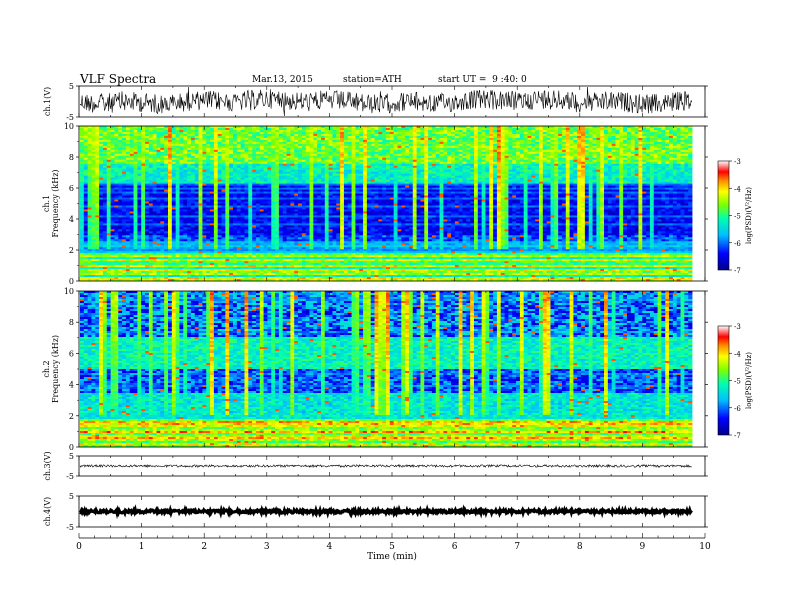 This screenshot has width=792, height=612. I want to click on start-time-label: start UT = 9 :40: 0, so click(482, 80).